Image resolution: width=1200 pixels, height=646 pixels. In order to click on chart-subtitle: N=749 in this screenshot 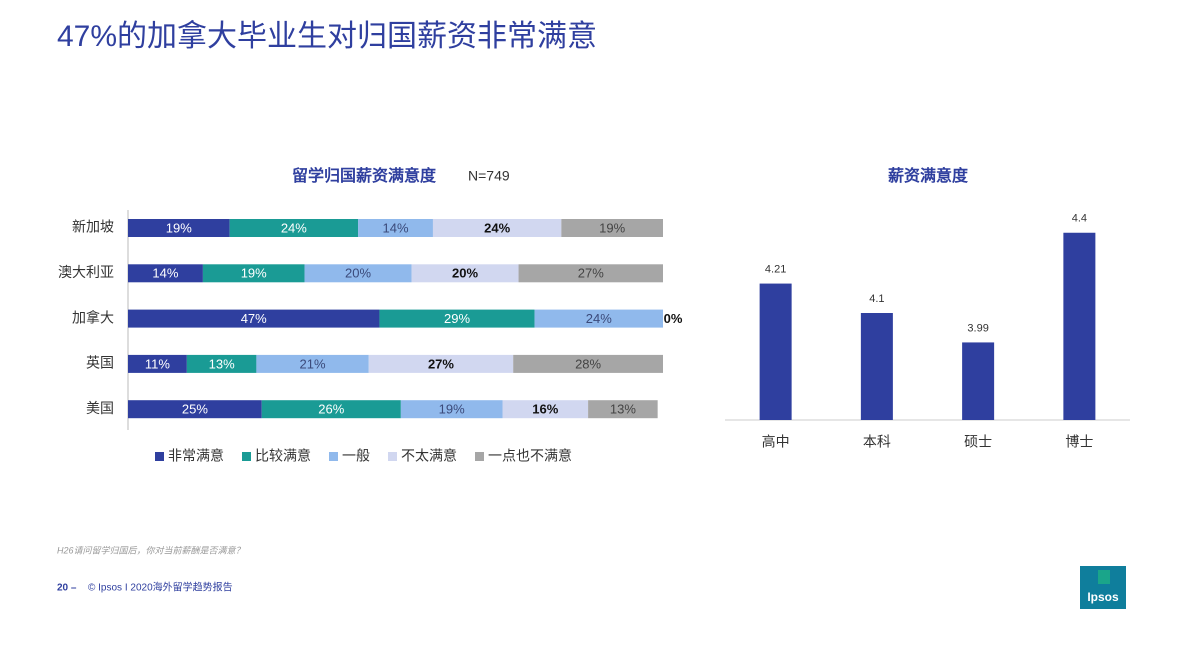, I will do `click(489, 176)`.